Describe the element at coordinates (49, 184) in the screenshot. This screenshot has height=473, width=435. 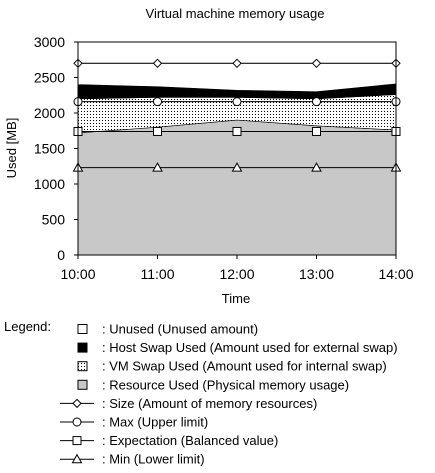
I see `y-tick-label: 1000` at that location.